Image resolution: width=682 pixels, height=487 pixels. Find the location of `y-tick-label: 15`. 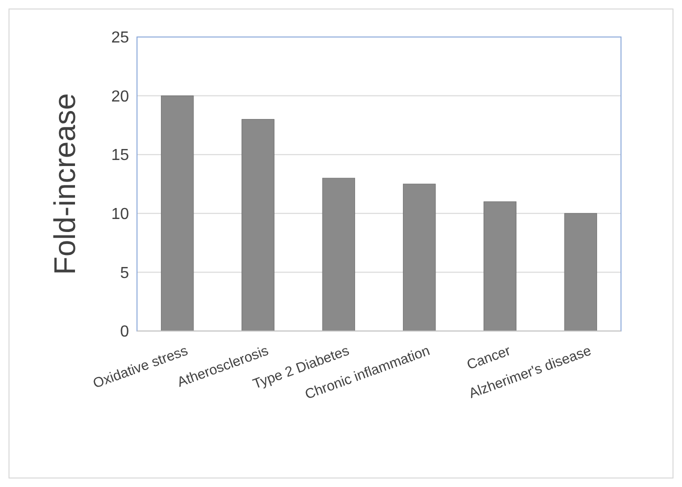

y-tick-label: 15 is located at coordinates (120, 155).